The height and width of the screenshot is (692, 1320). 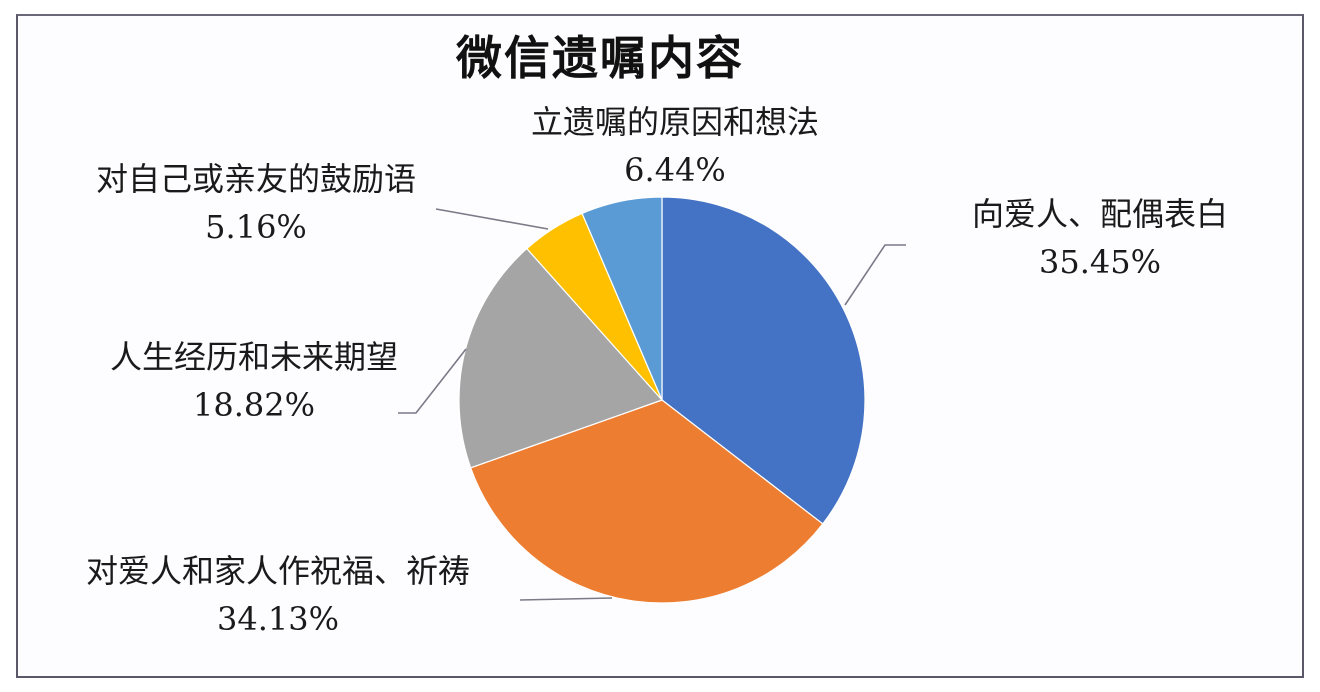 What do you see at coordinates (675, 170) in the screenshot?
I see `data-label-pct: 6.44%` at bounding box center [675, 170].